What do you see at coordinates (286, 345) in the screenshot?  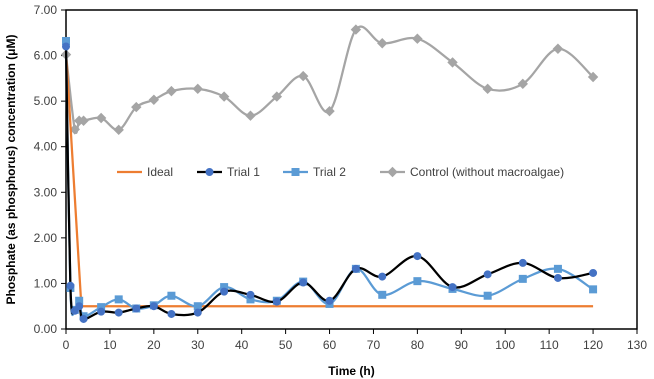 I see `x-tick-label: 50` at bounding box center [286, 345].